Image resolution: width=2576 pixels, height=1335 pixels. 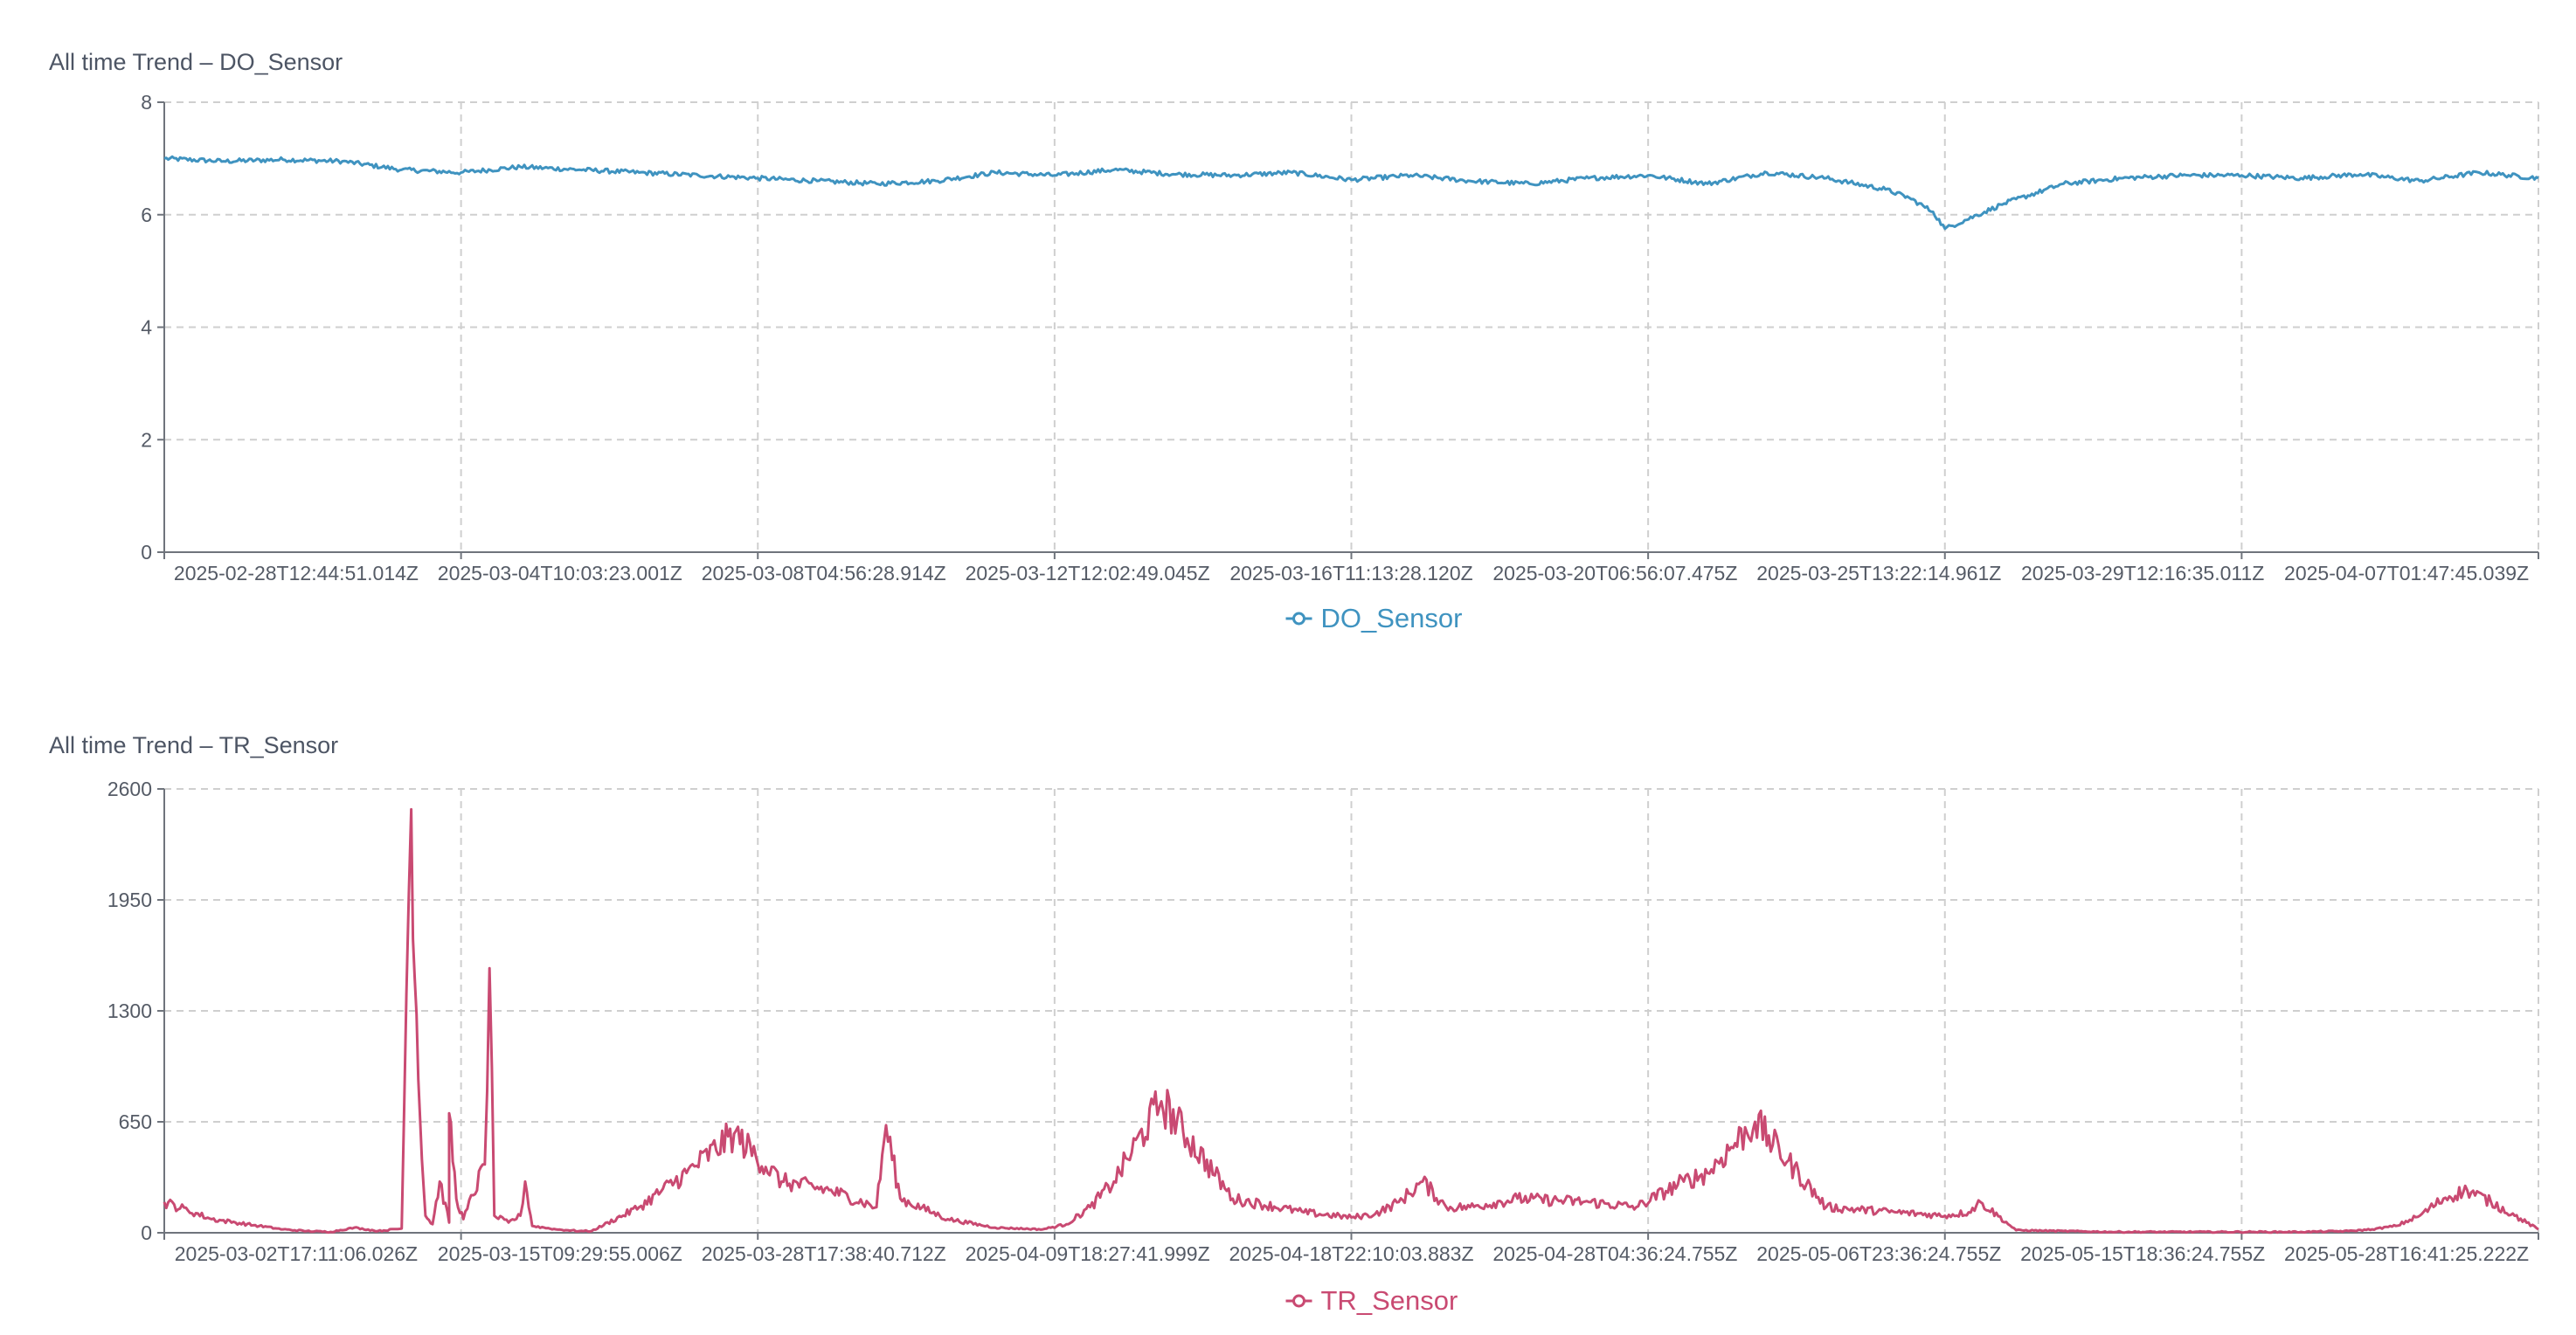 What do you see at coordinates (146, 327) in the screenshot?
I see `y-tick-label: 4` at bounding box center [146, 327].